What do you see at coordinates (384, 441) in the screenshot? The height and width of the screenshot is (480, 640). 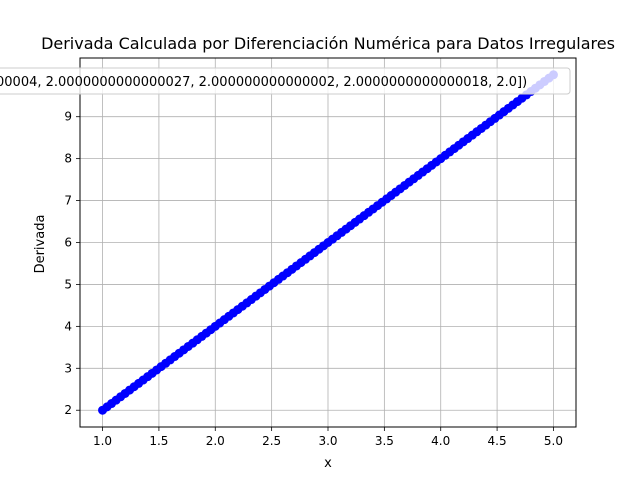 I see `x-tick-label: 3.5` at bounding box center [384, 441].